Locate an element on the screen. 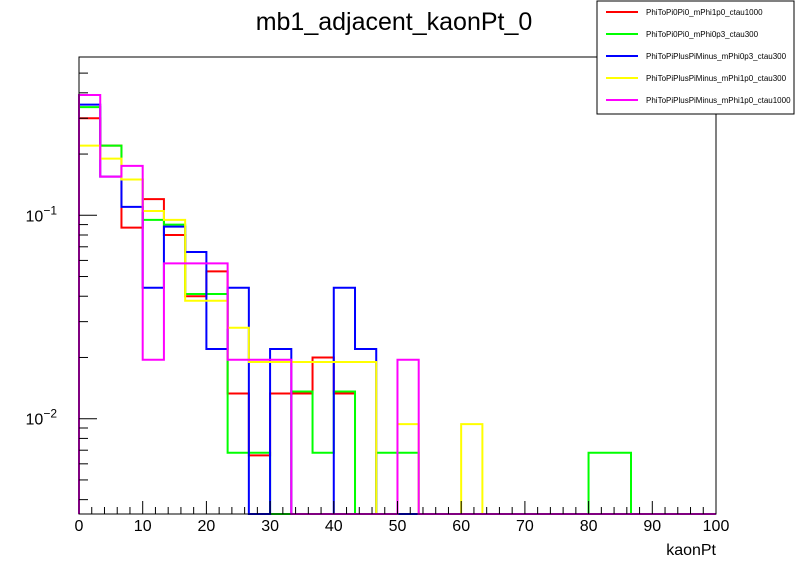  x-tick-label: 0 is located at coordinates (79, 526).